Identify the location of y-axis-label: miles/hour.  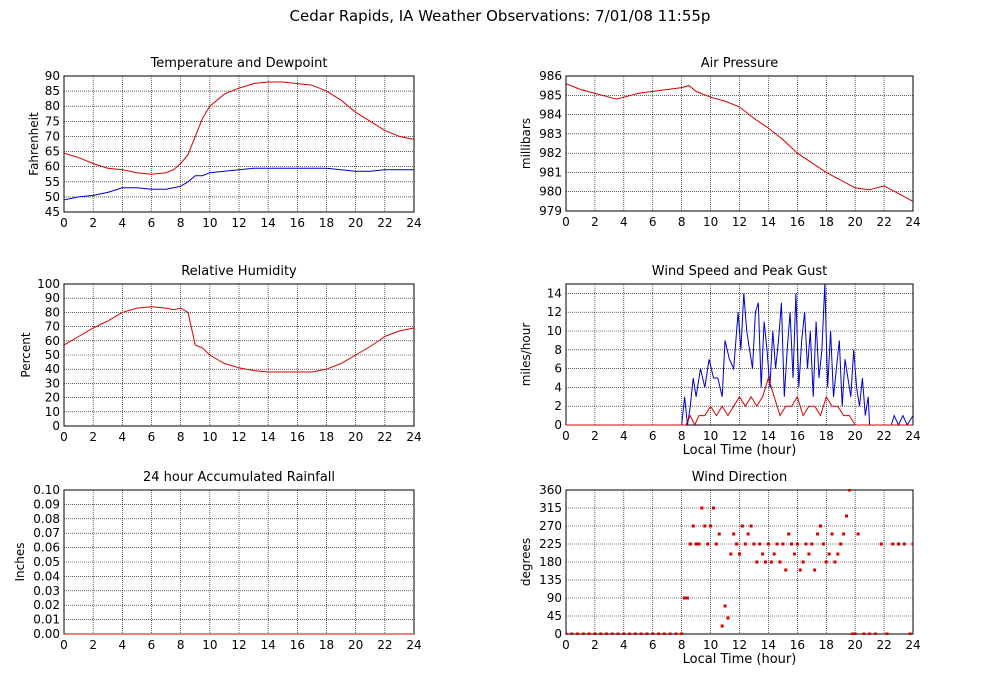
(526, 355).